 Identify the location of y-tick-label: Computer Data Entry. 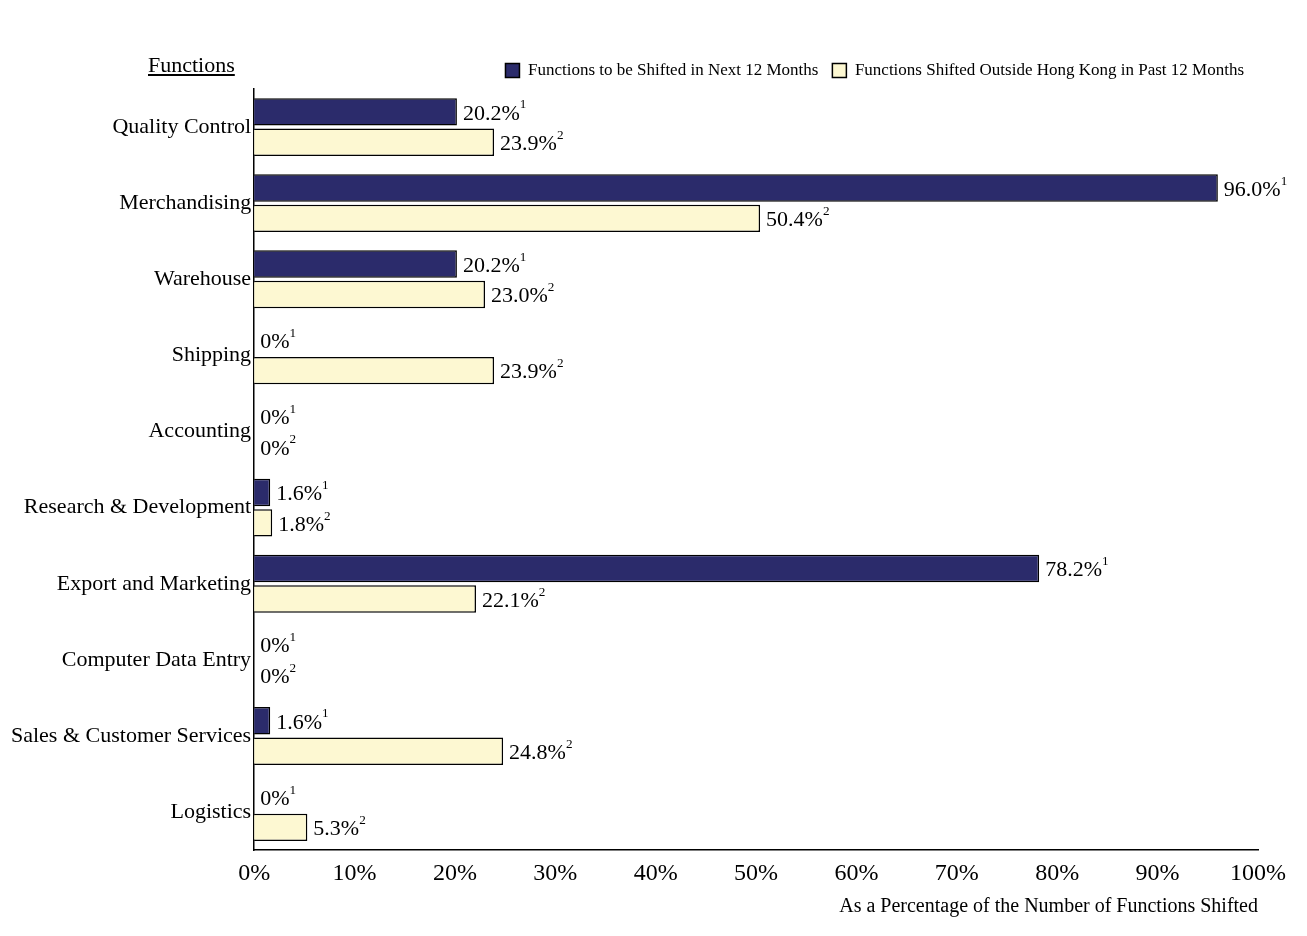
(156, 658).